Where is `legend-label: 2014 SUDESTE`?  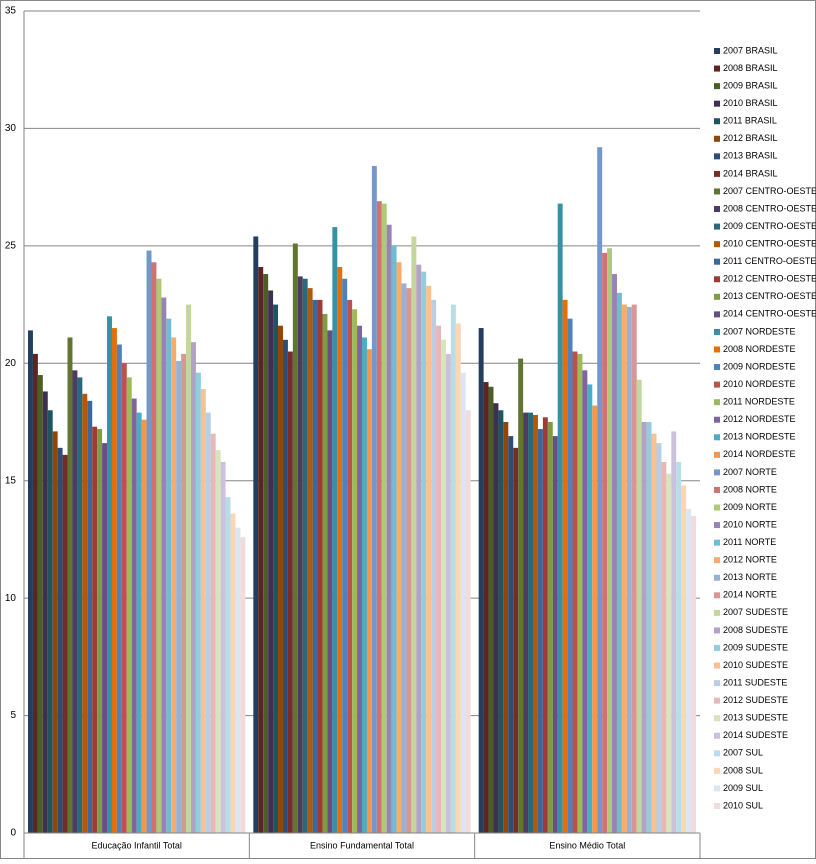
legend-label: 2014 SUDESTE is located at coordinates (755, 735).